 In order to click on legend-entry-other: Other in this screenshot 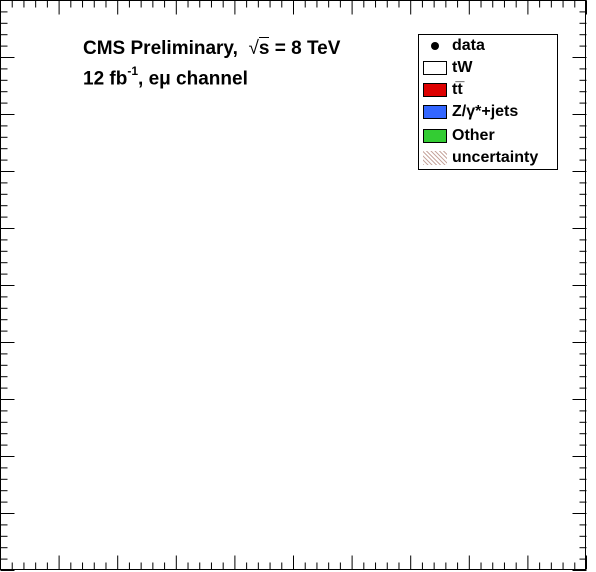, I will do `click(488, 137)`.